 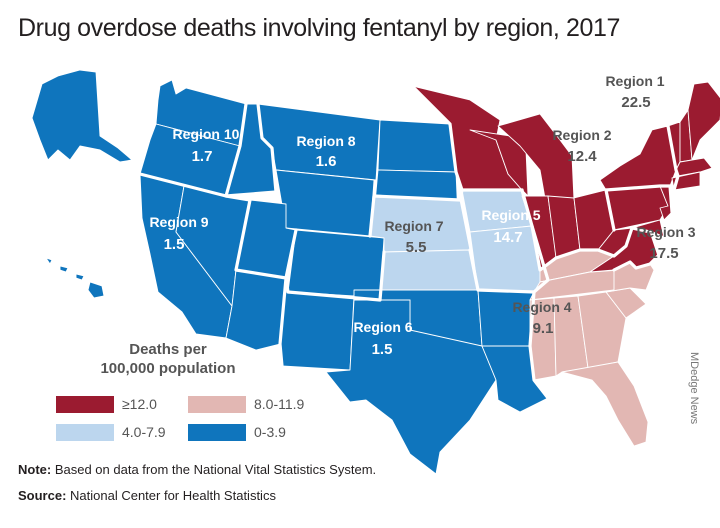 I want to click on legend-item-mid-high: 8.0-11.9, so click(x=246, y=404).